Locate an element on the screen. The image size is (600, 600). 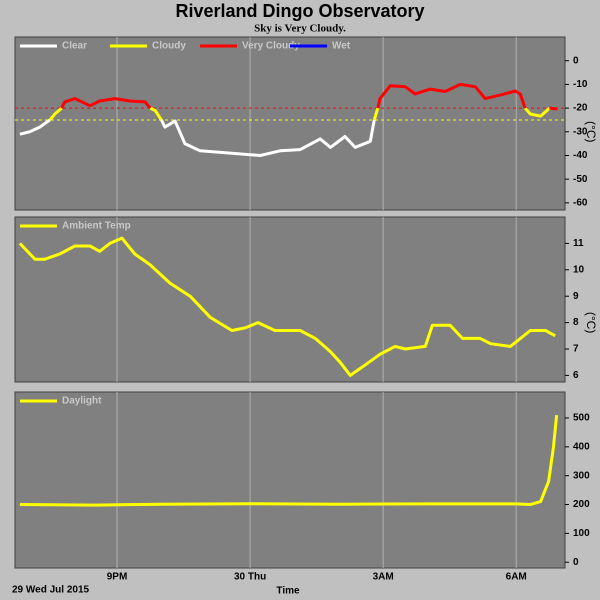
y-tick-label: 11 is located at coordinates (578, 243).